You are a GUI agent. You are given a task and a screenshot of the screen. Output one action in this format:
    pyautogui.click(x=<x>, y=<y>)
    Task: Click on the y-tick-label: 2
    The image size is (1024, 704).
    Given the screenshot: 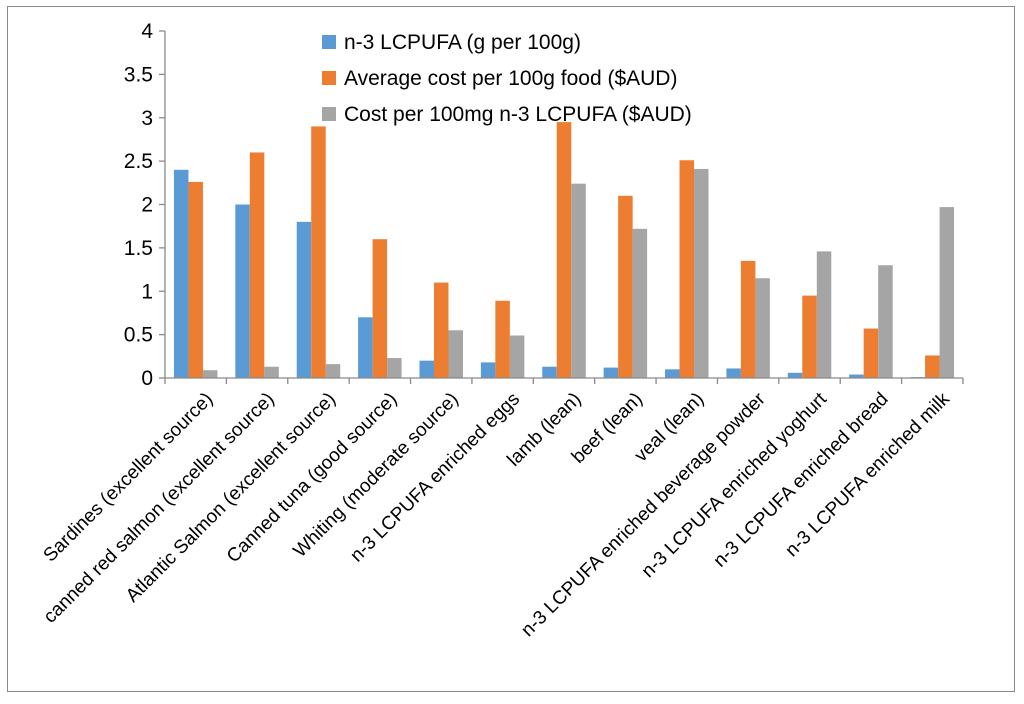 What is the action you would take?
    pyautogui.click(x=147, y=205)
    